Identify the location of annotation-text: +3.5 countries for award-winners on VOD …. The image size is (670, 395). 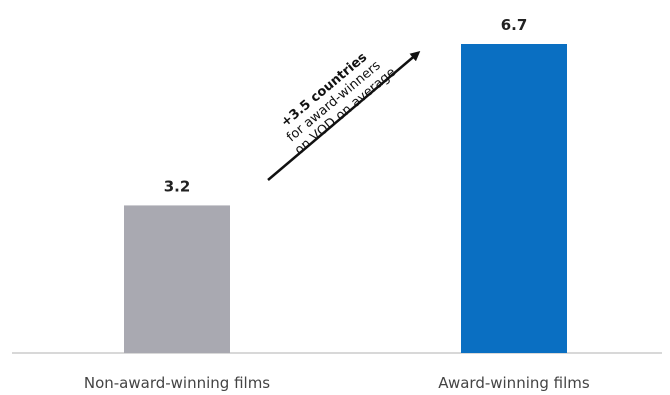
(334, 98).